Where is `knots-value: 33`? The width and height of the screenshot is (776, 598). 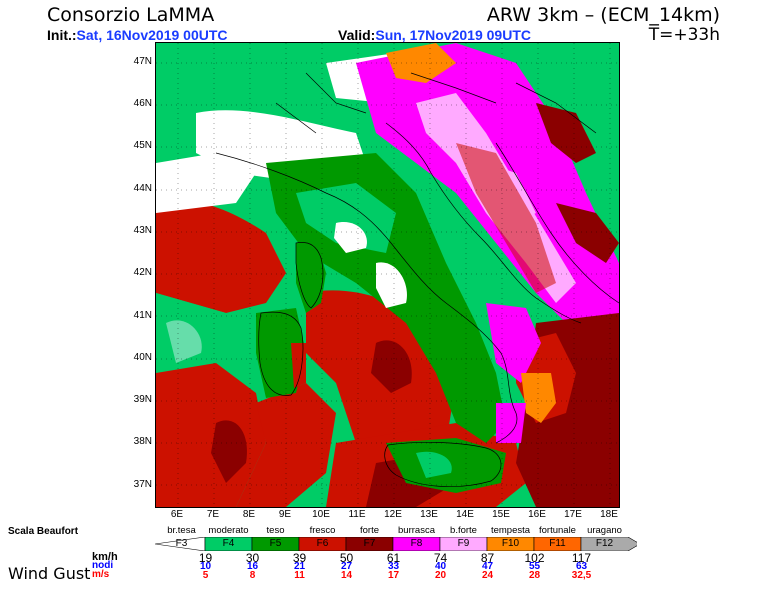 knots-value: 33 is located at coordinates (393, 566).